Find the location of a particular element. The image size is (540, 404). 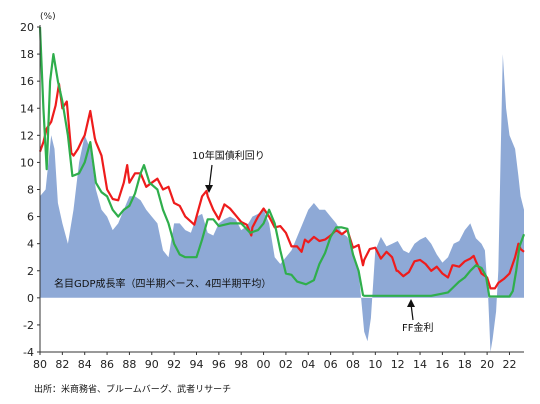

x-tick-label: 00 is located at coordinates (264, 364).